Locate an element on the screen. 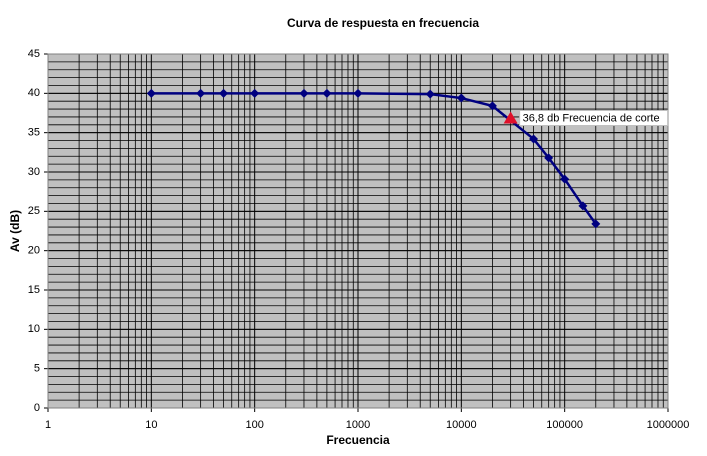 The height and width of the screenshot is (456, 707). y-tick-label: 30 is located at coordinates (34, 172).